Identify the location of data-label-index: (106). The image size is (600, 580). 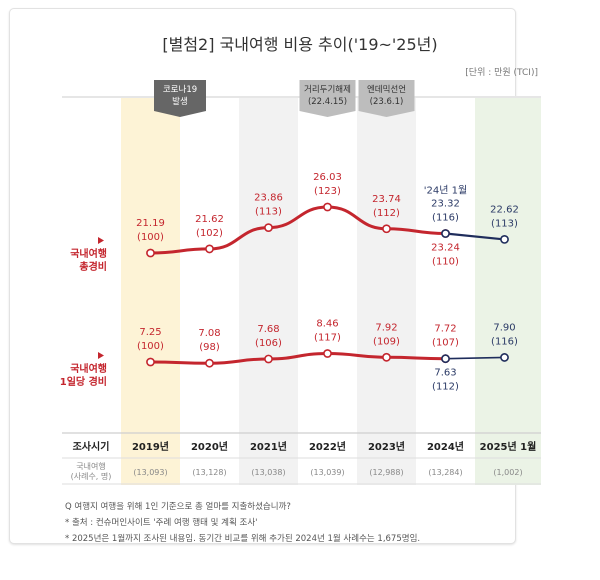
(268, 343).